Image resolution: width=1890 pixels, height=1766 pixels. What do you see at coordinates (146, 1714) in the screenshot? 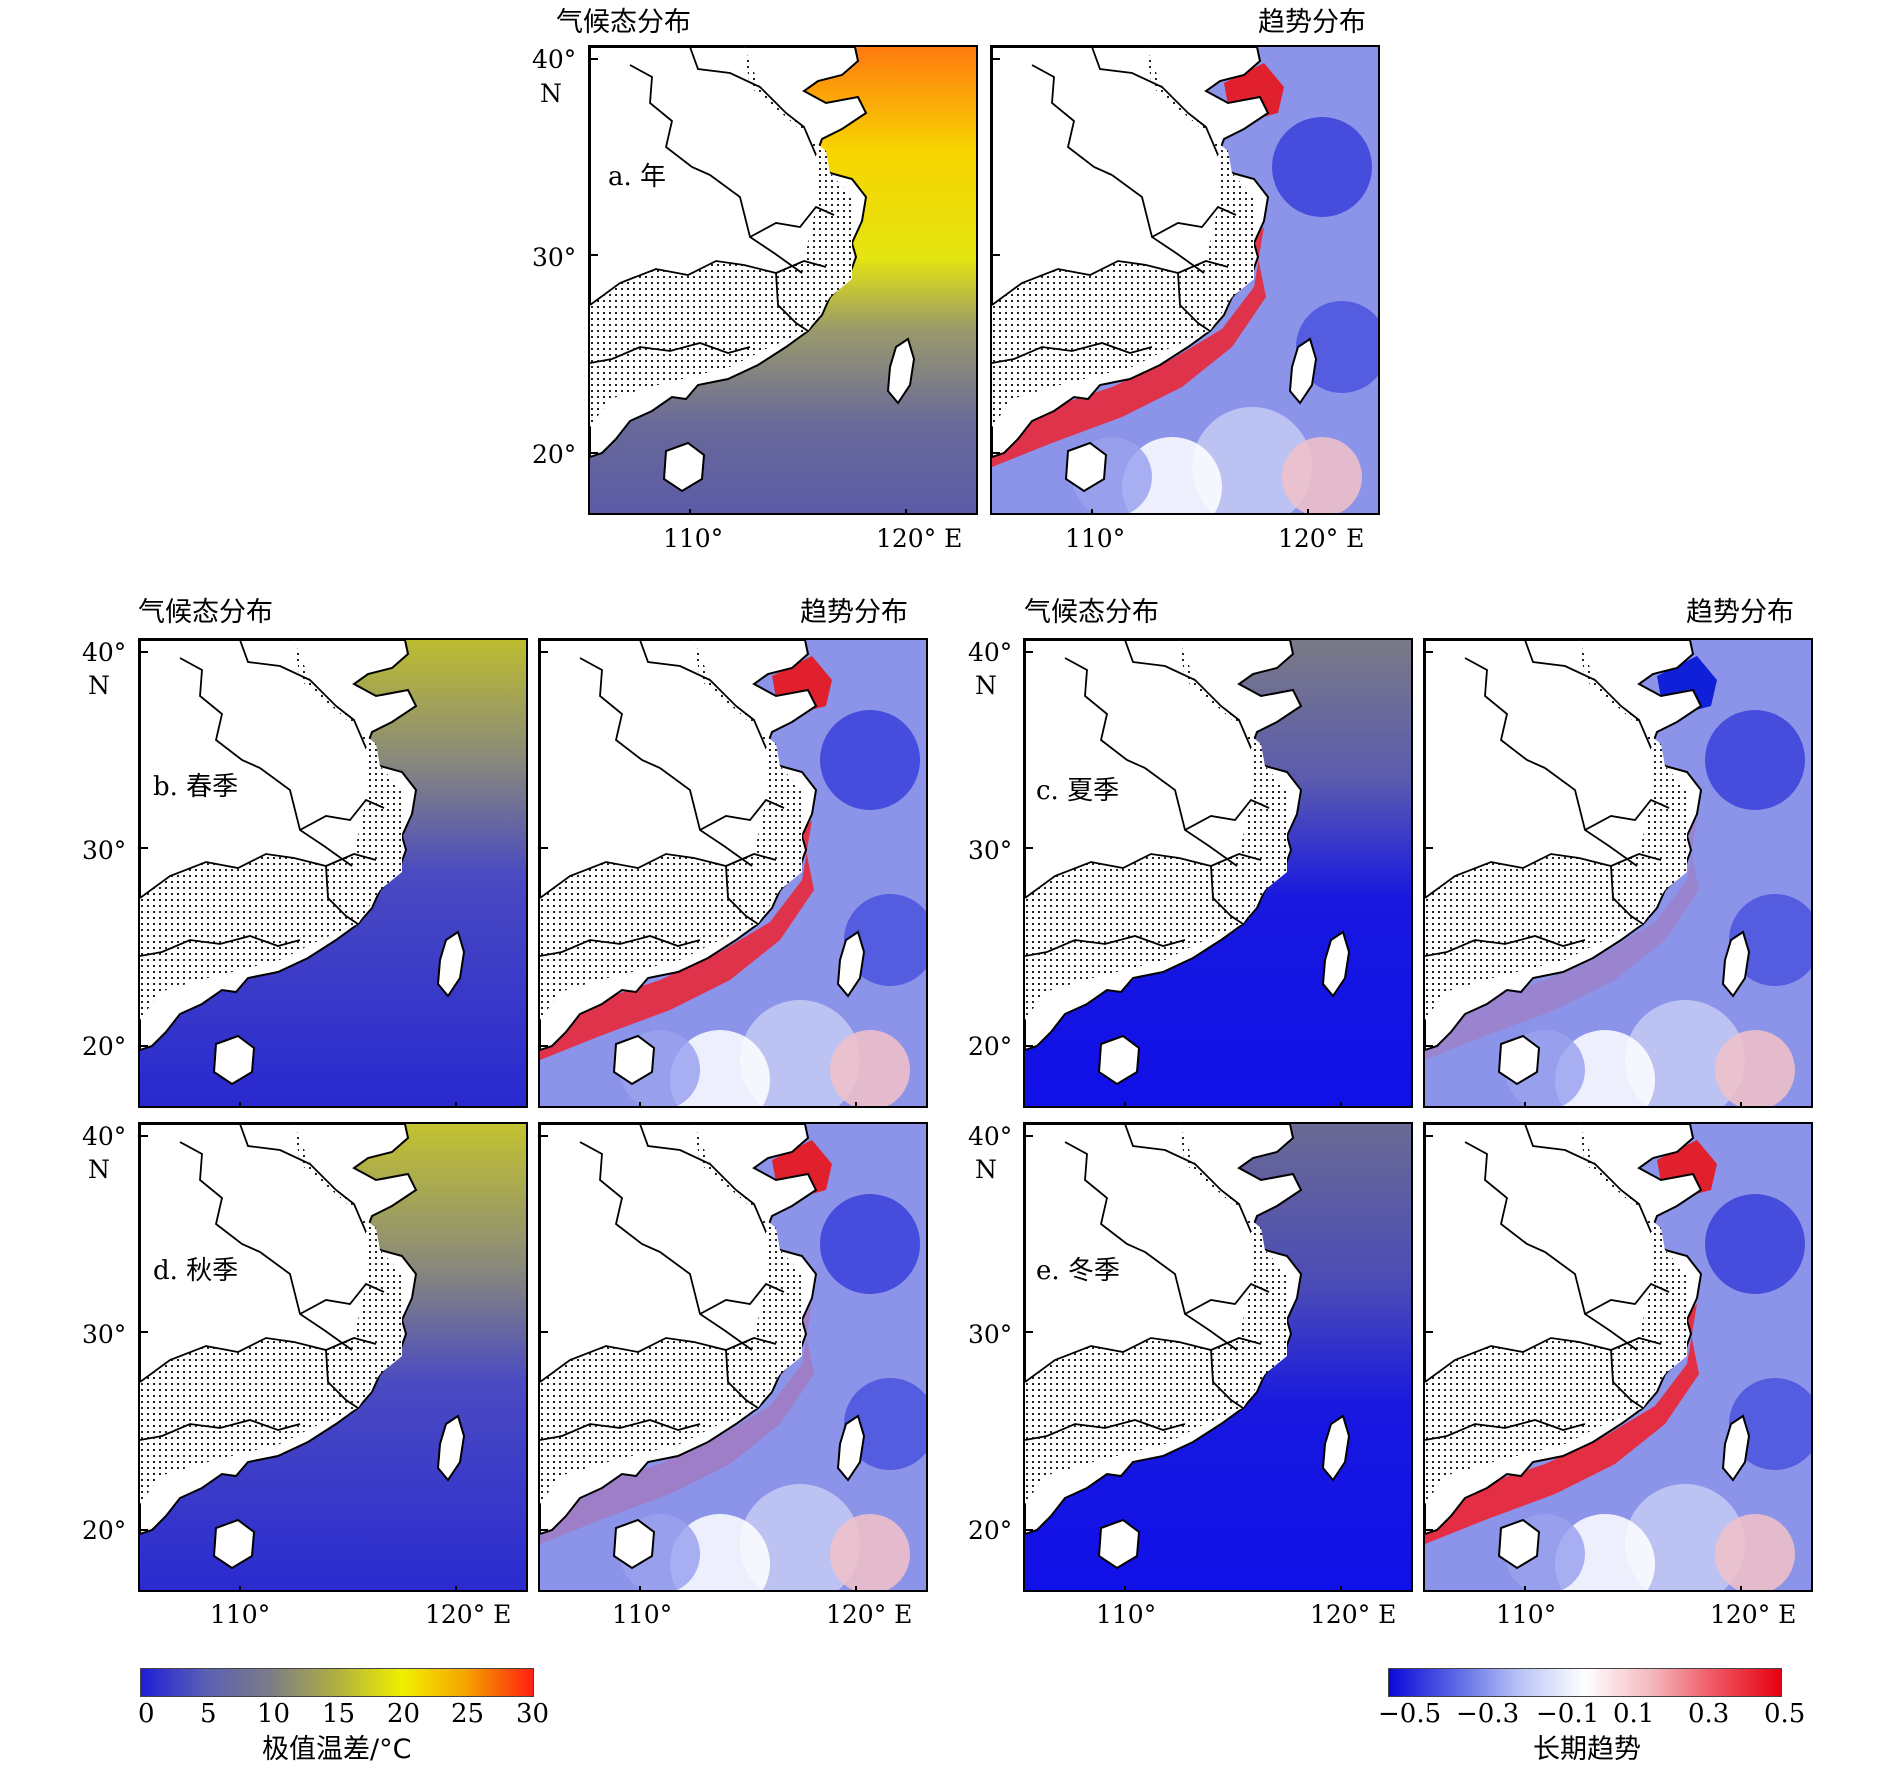
I see `cb-climate-tick-0: 0` at bounding box center [146, 1714].